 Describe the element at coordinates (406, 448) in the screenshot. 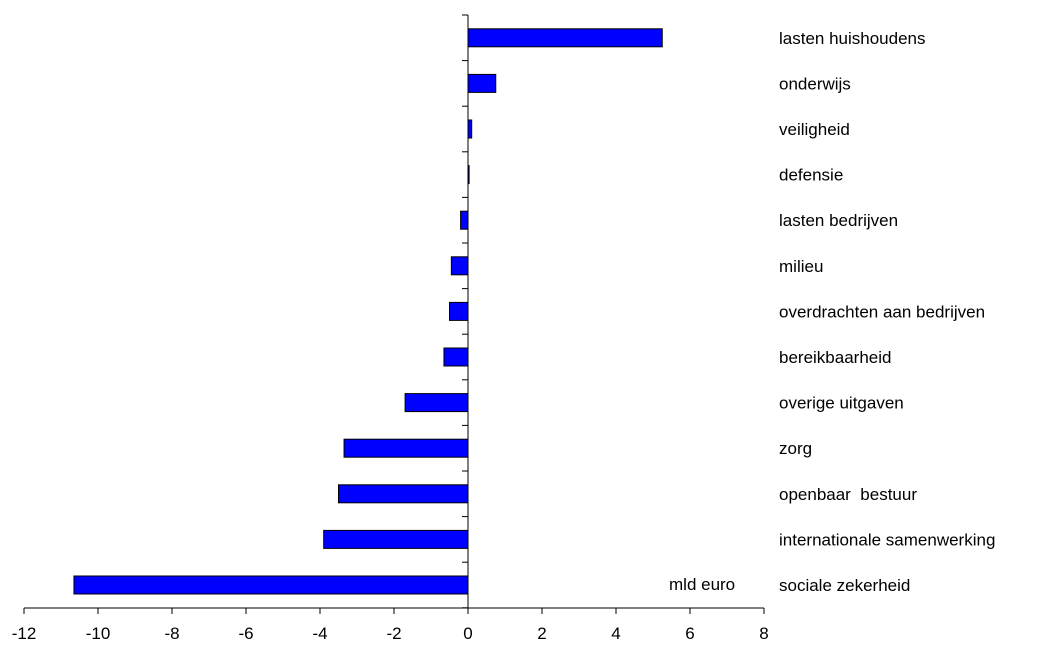

I see `bar-zorg` at that location.